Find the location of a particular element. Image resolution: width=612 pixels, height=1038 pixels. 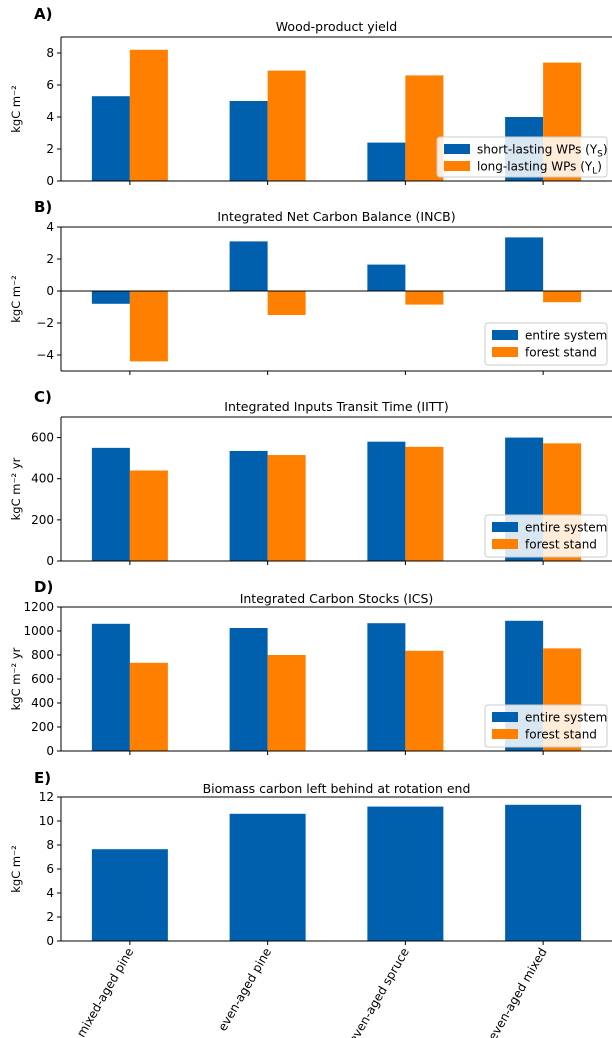

category-label: even-aged mixed is located at coordinates (517, 992).